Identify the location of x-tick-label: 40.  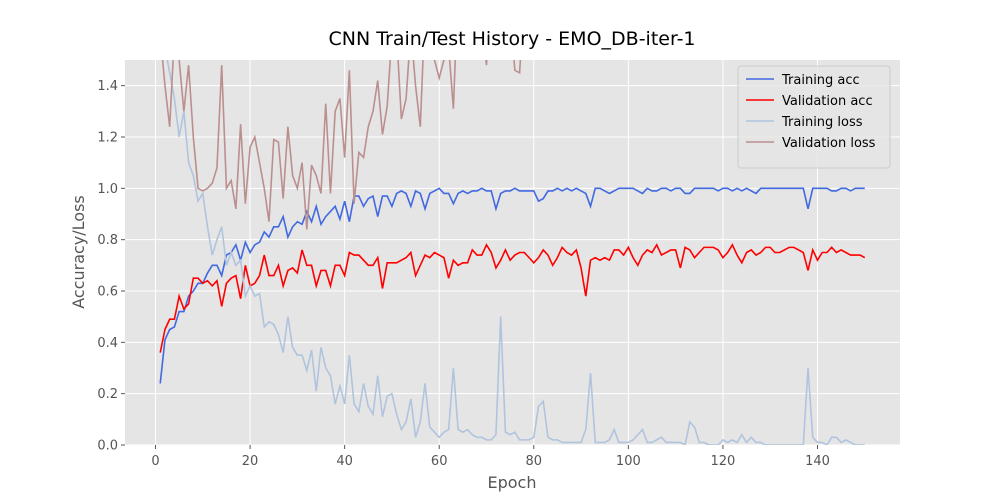
(344, 461).